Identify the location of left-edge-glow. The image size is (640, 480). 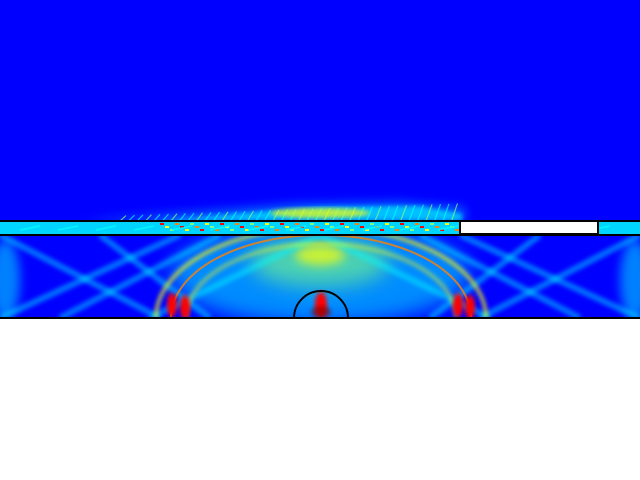
(10, 279).